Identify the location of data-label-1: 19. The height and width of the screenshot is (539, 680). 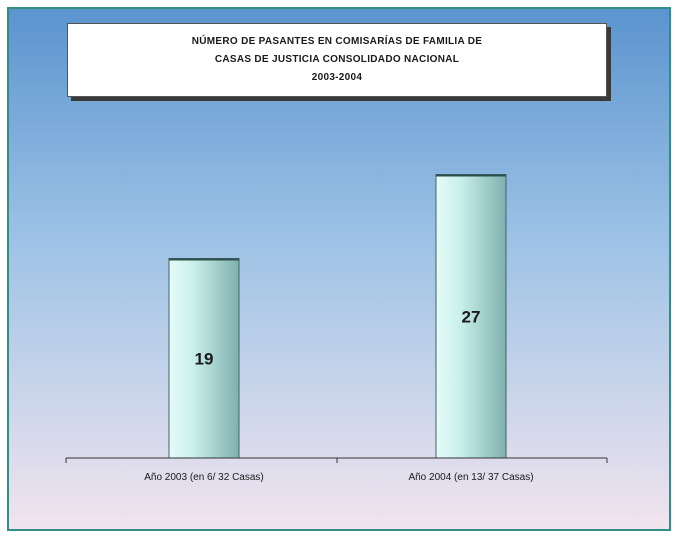
(204, 358).